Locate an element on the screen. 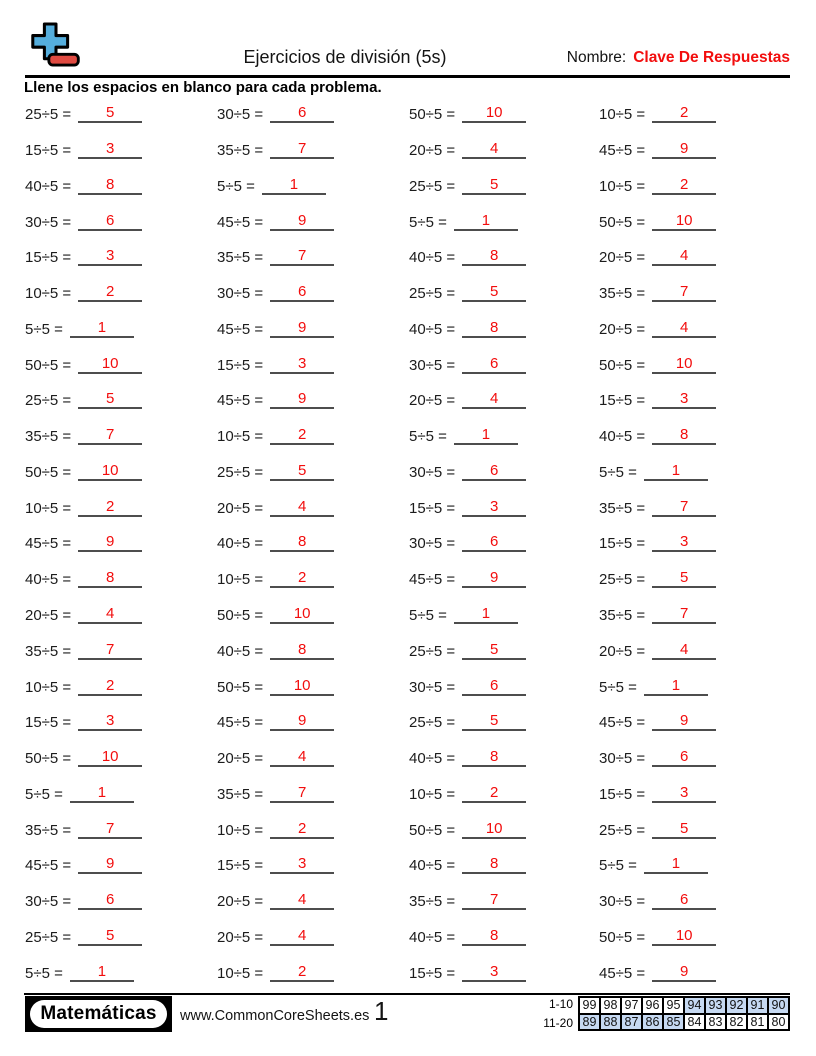 This screenshot has height=1056, width=816. score-cell: 92 is located at coordinates (736, 1005).